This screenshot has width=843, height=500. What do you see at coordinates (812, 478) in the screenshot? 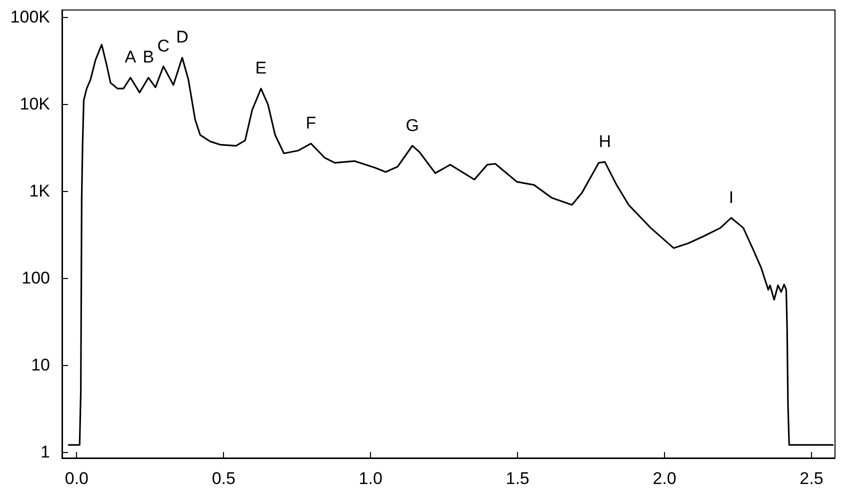
I see `x-tick-label: 2.5` at bounding box center [812, 478].